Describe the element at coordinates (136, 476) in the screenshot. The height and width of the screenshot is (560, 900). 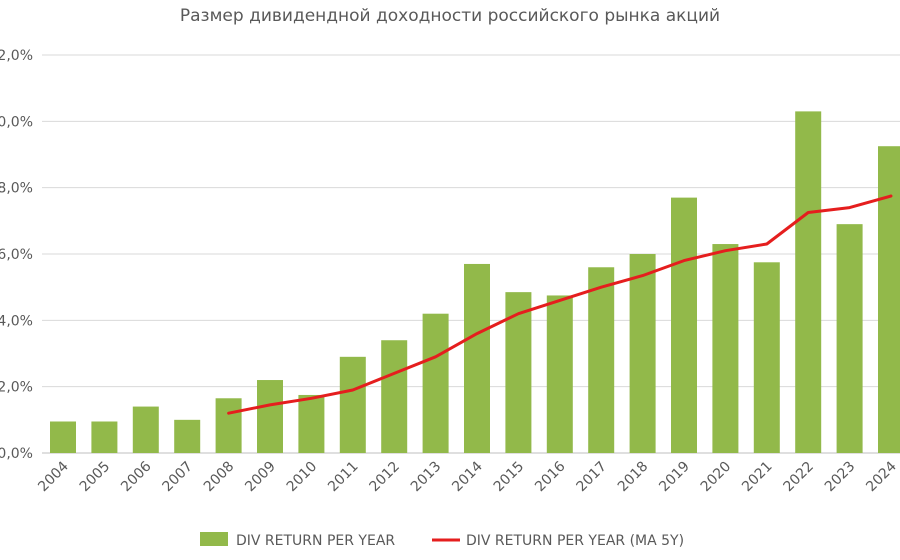
I see `x-tick-label: 2006` at that location.